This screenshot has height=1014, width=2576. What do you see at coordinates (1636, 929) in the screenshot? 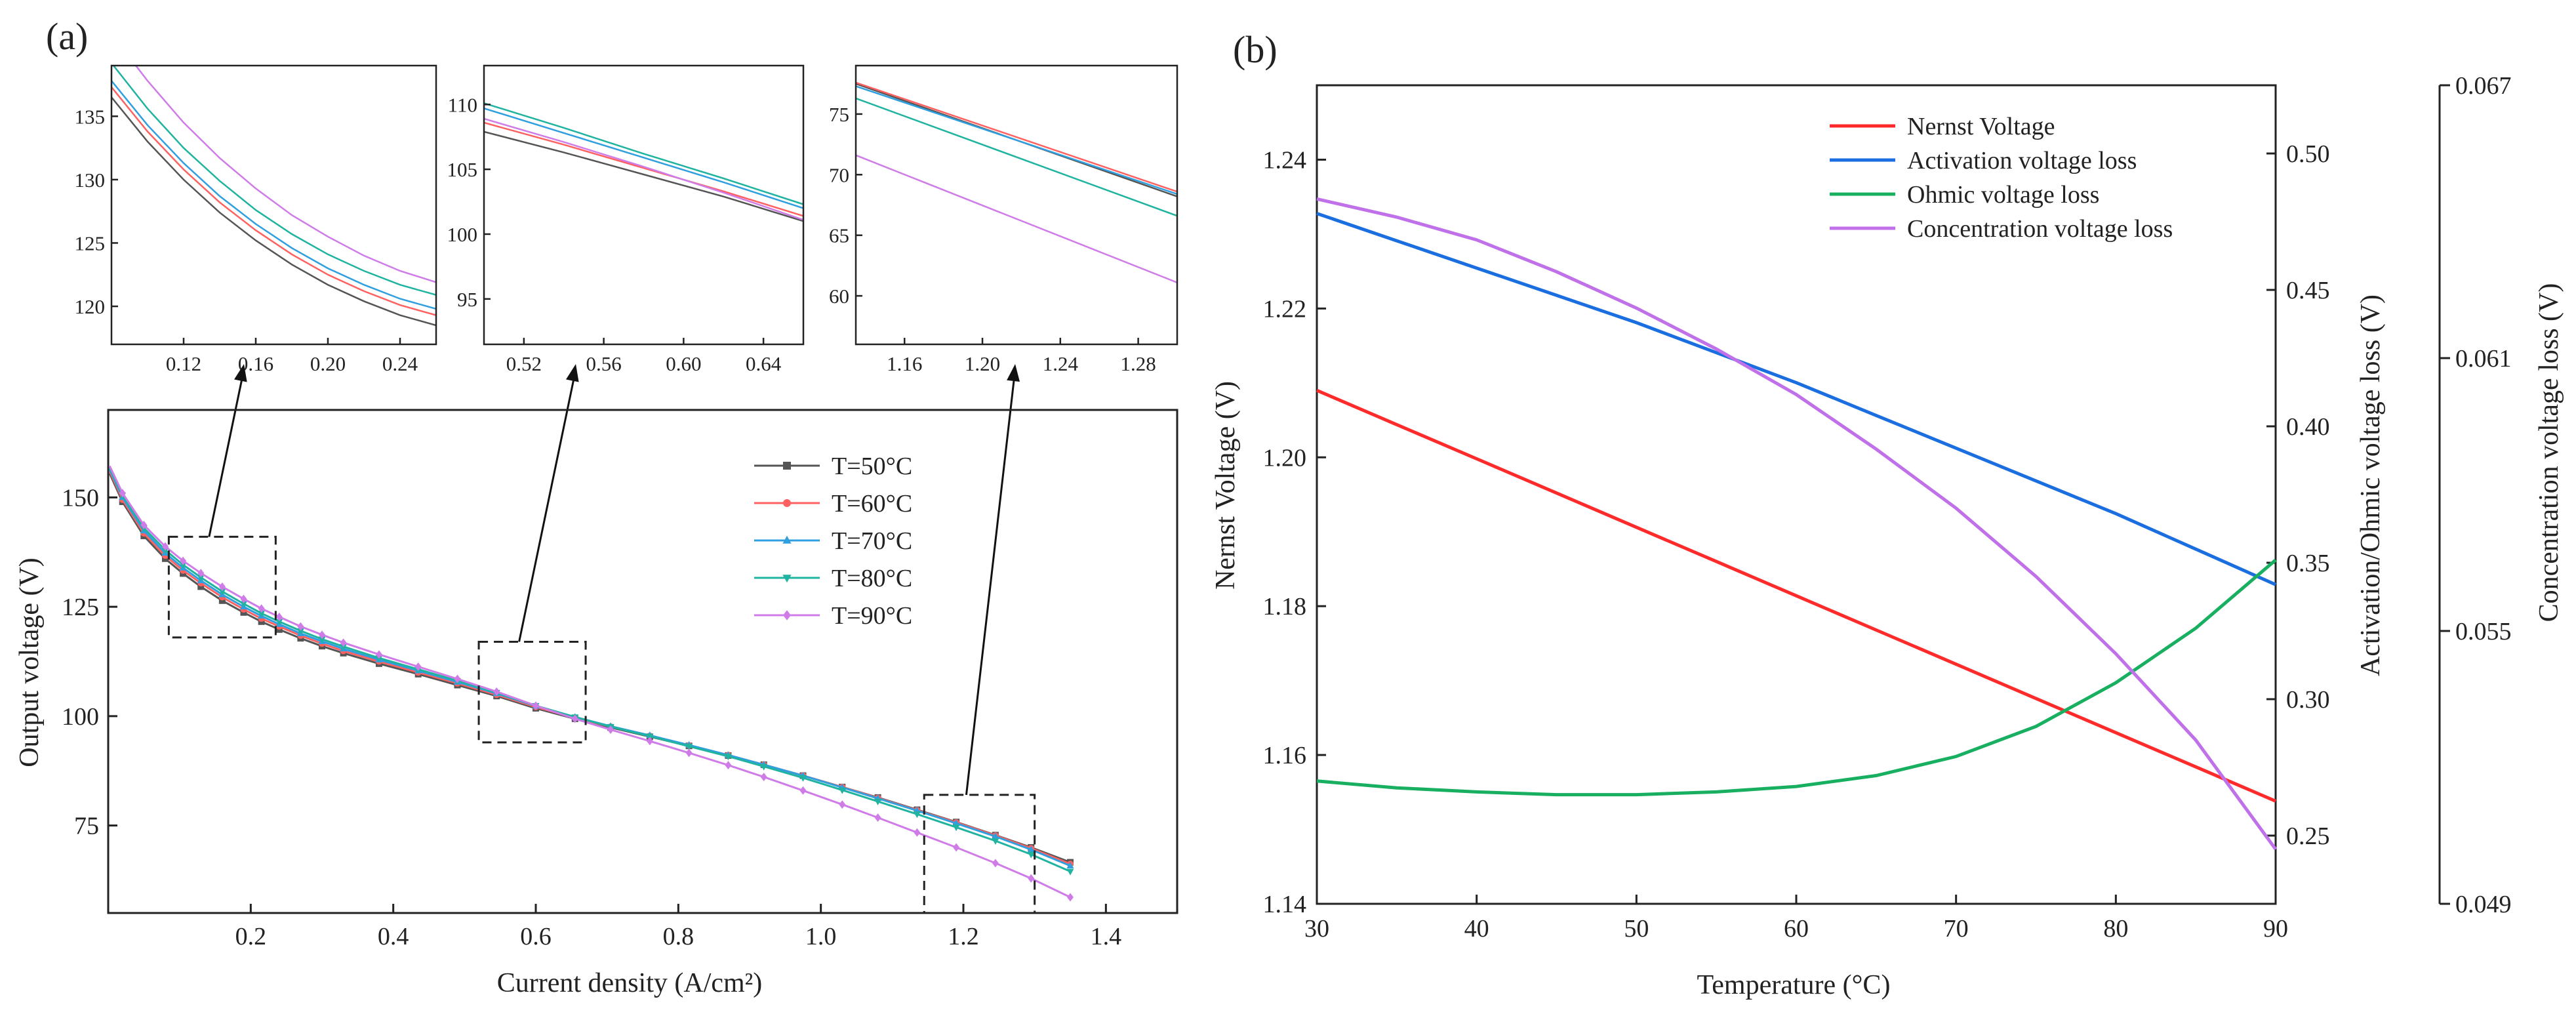
I see `b-x-tick-label: 50` at bounding box center [1636, 929].